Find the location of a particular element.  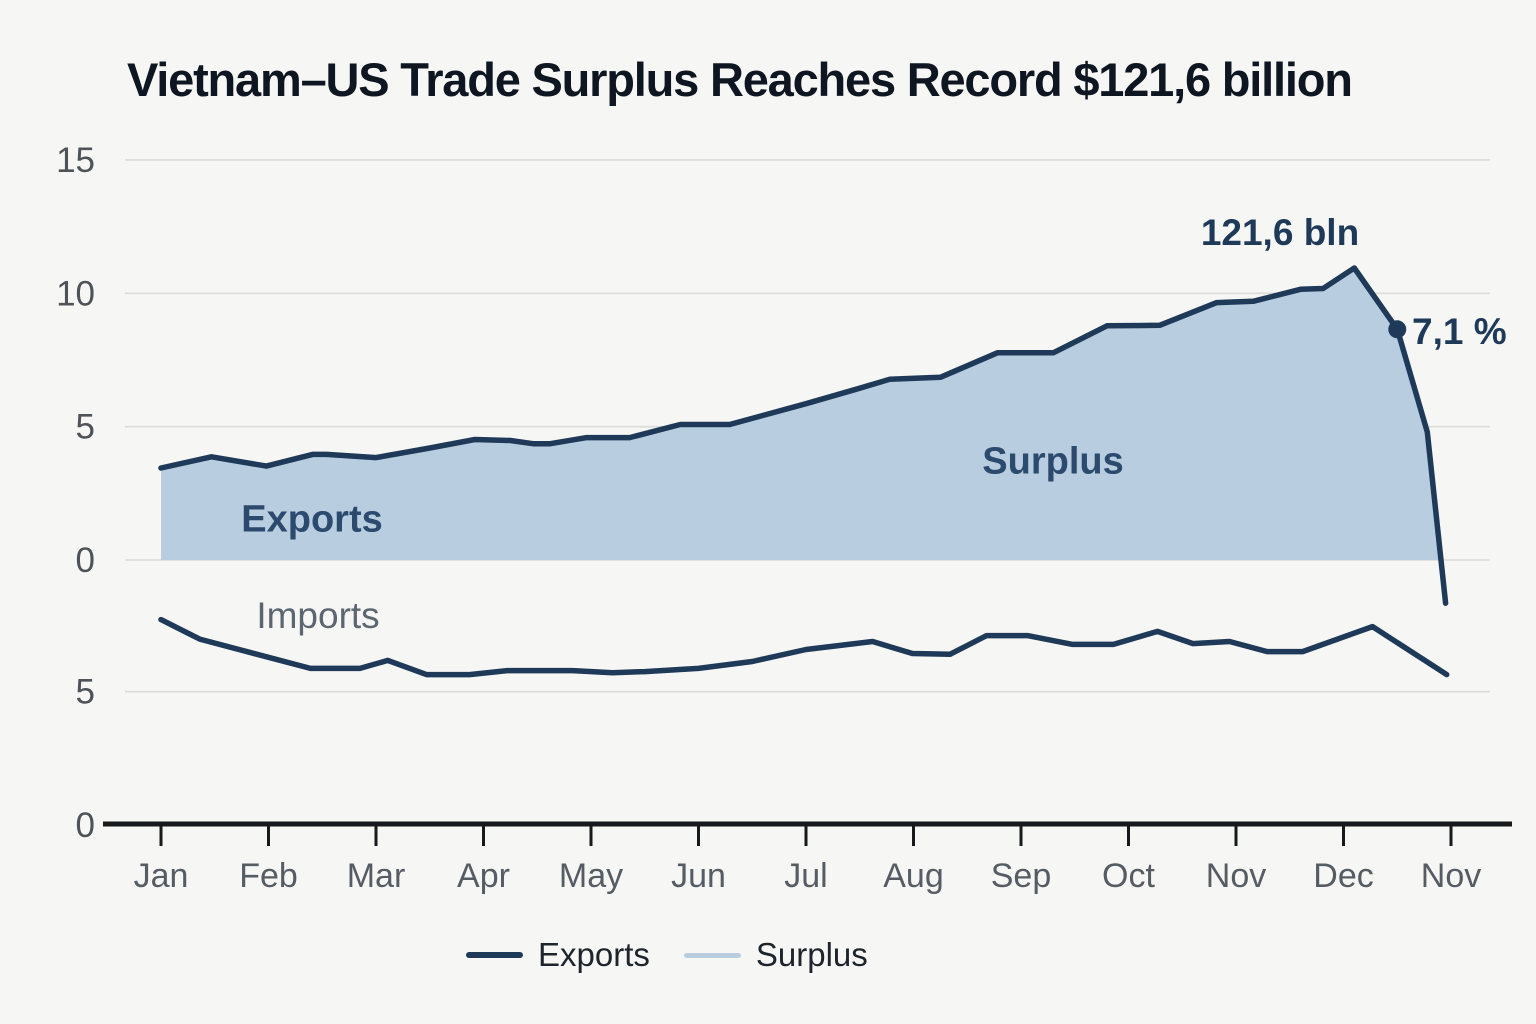

legend-item-surplus: Surplus is located at coordinates (775, 955).